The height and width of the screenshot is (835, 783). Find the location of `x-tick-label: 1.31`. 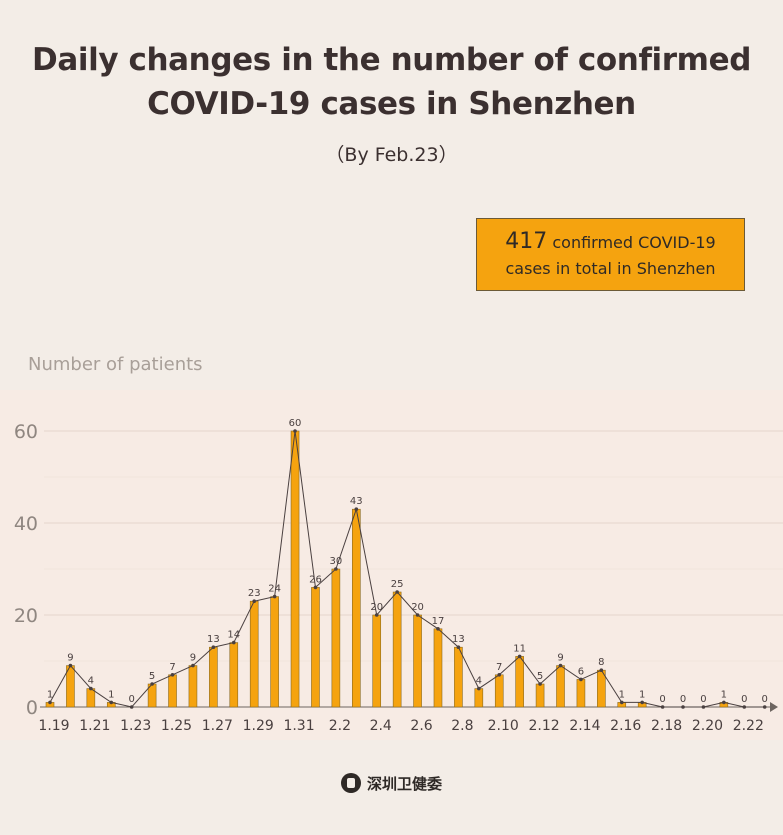

x-tick-label: 1.31 is located at coordinates (298, 726).